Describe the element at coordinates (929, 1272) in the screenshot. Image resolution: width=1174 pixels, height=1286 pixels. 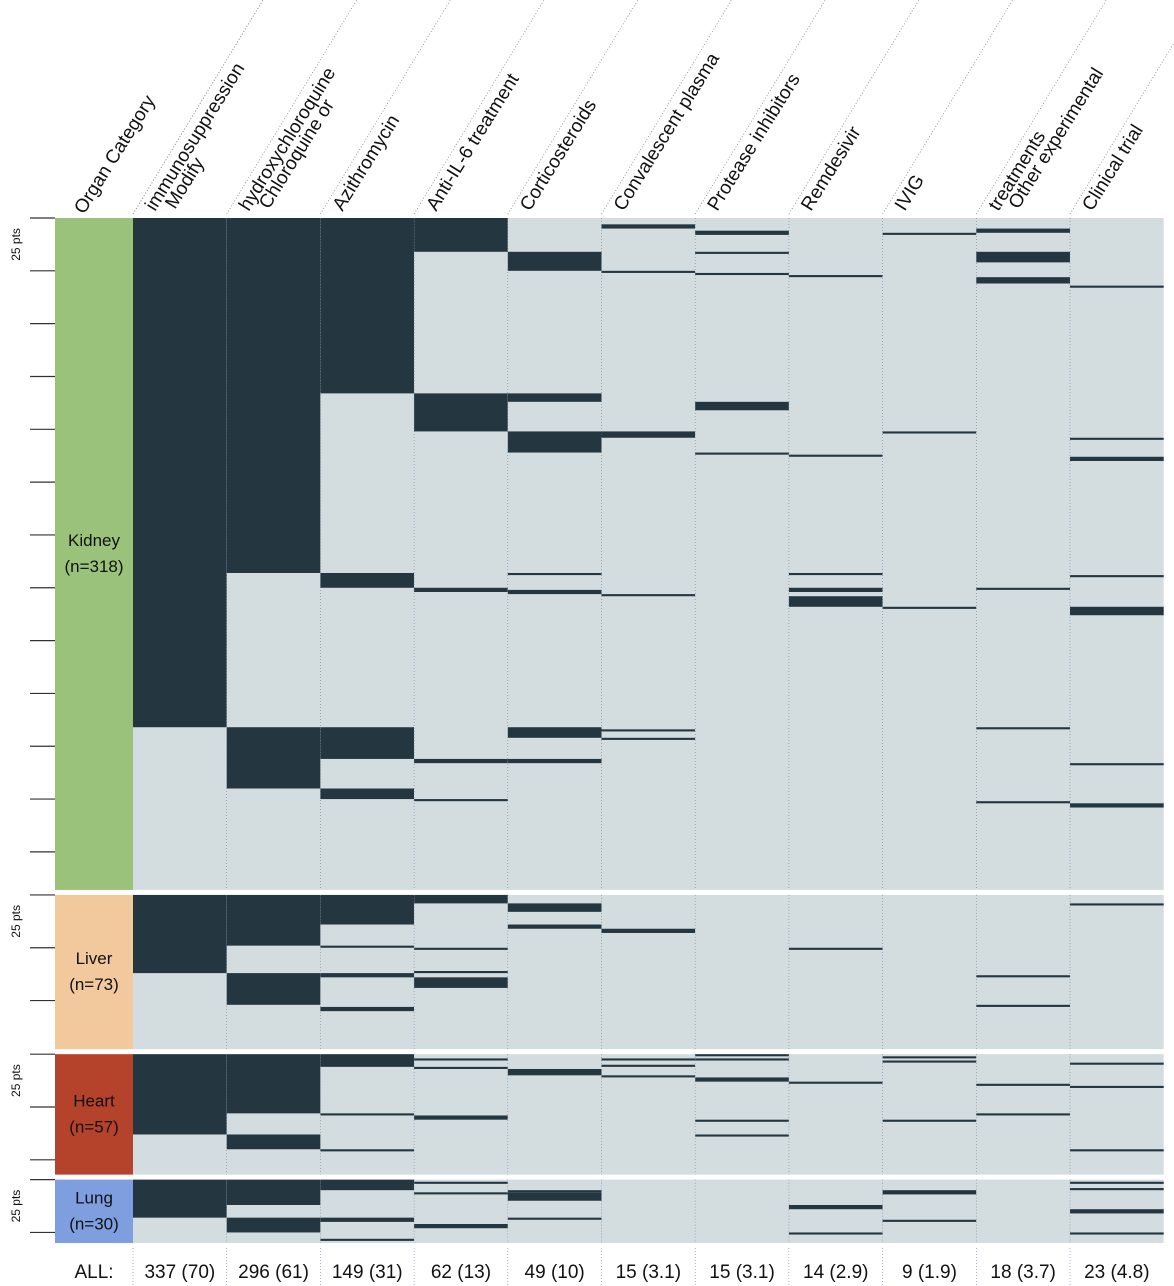
I see `total: 9 (1.9)` at that location.